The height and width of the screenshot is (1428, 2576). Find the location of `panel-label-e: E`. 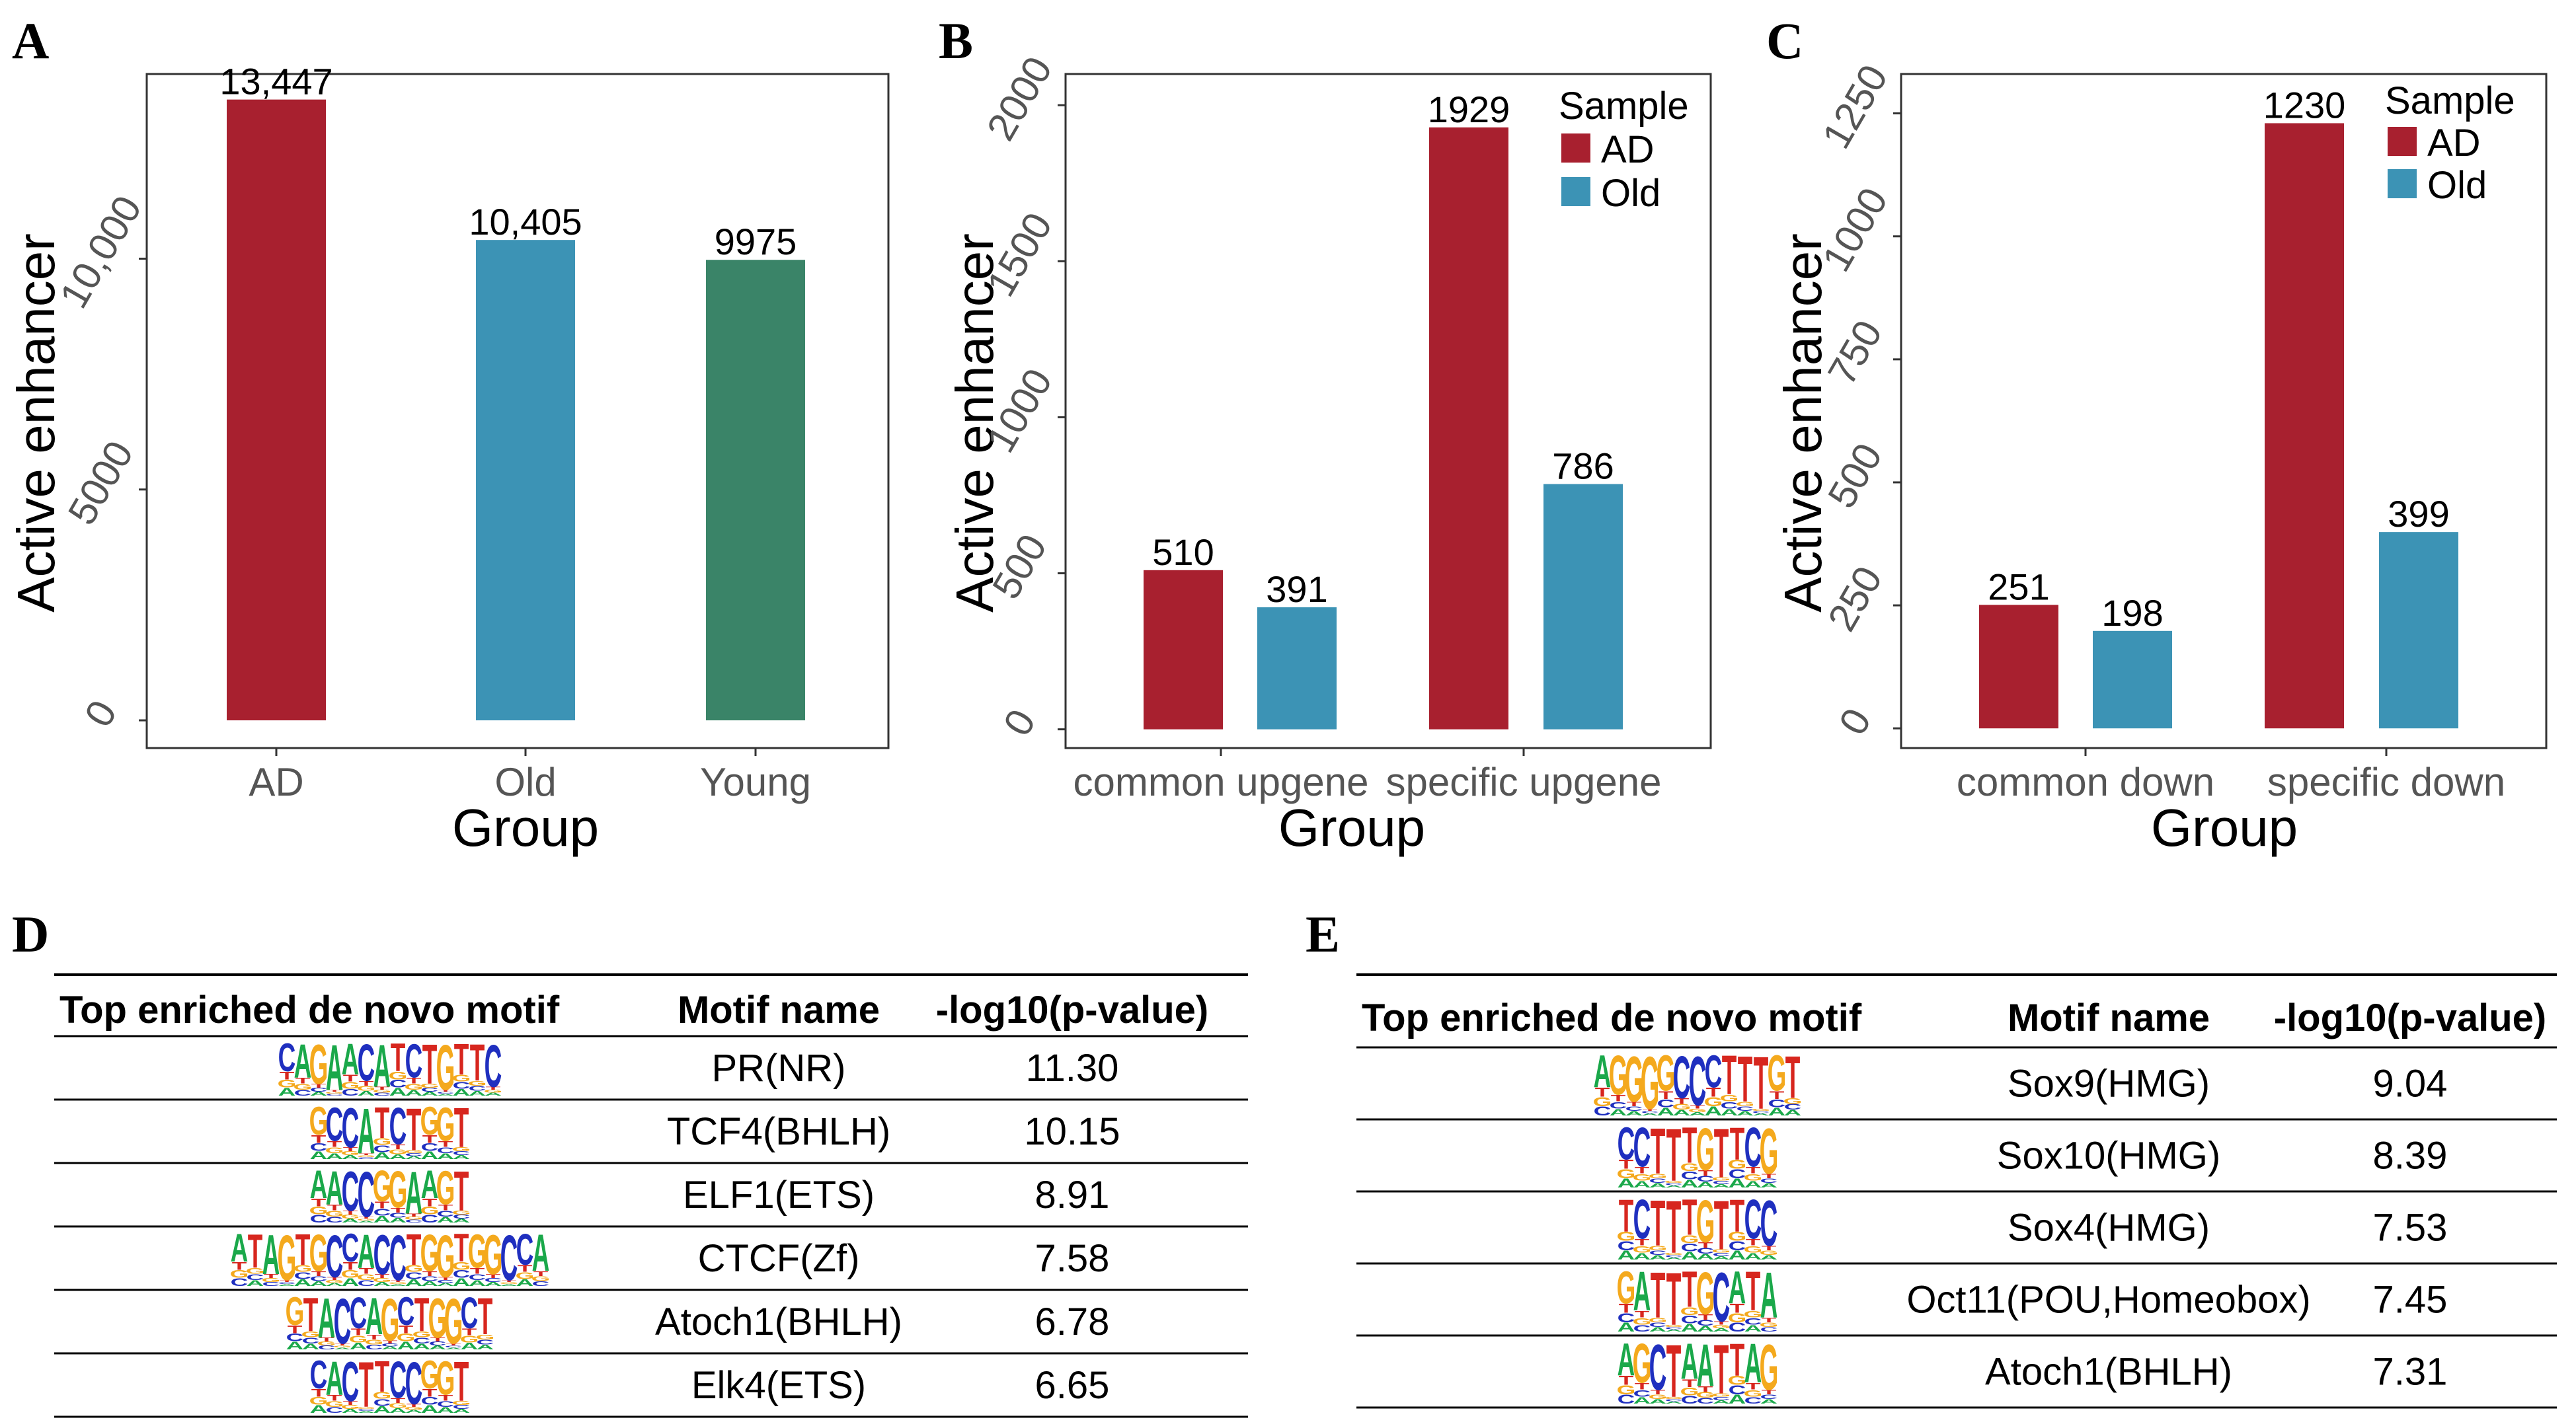

panel-label-e: E is located at coordinates (1323, 934).